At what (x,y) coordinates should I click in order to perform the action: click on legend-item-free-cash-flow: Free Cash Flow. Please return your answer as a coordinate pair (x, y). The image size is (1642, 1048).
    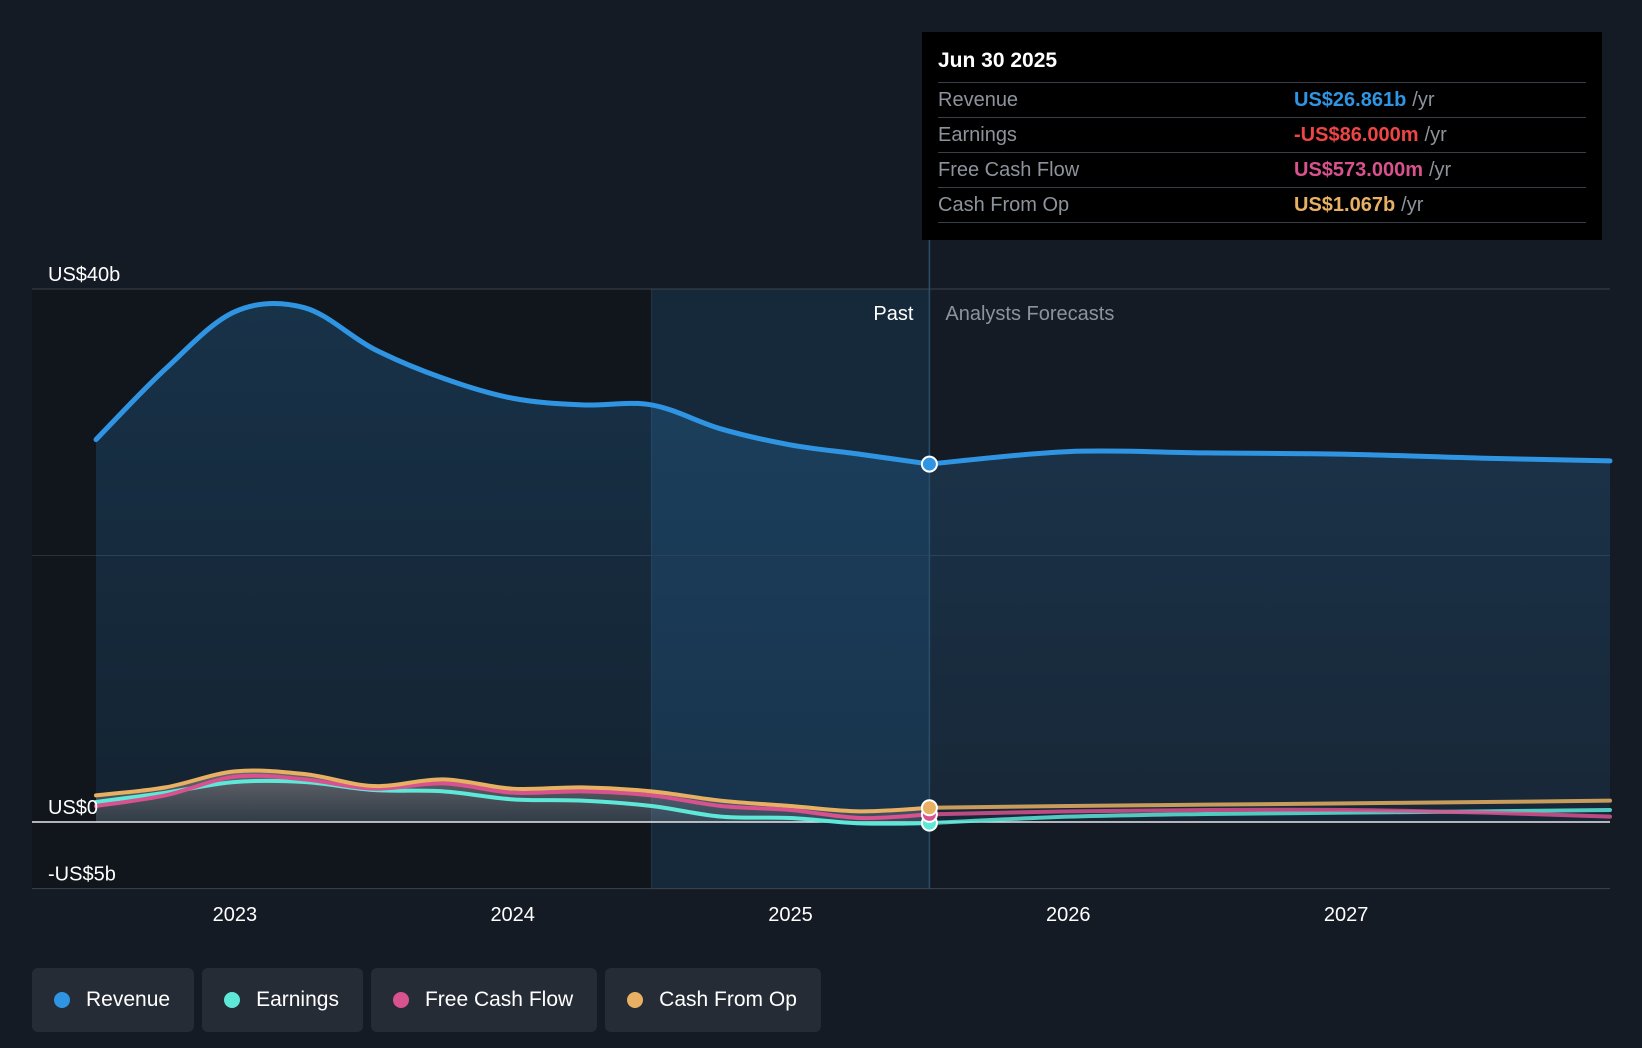
    Looking at the image, I should click on (484, 1000).